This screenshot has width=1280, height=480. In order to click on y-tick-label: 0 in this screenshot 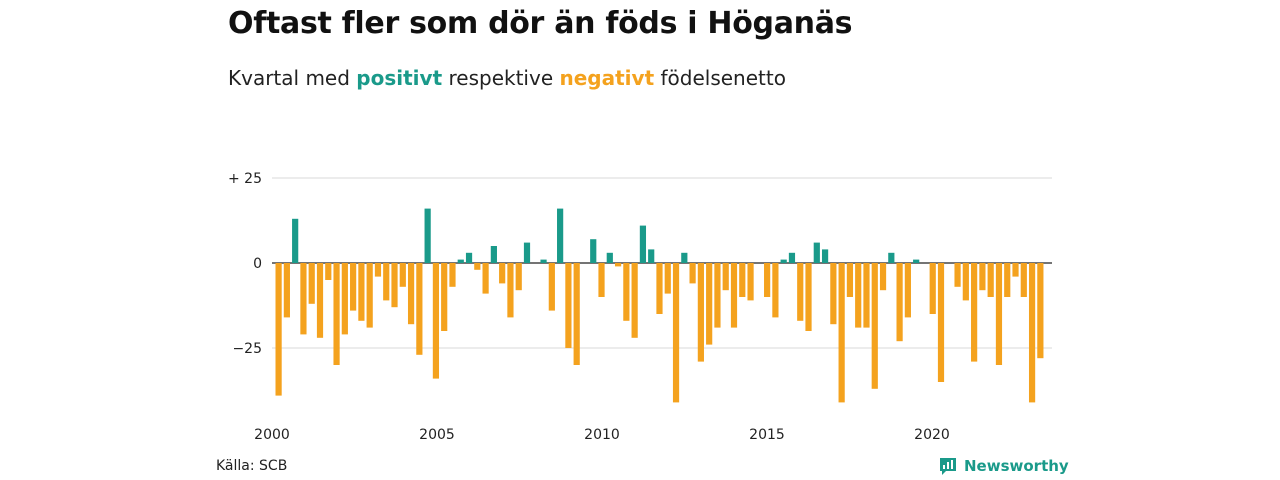, I will do `click(257, 264)`.